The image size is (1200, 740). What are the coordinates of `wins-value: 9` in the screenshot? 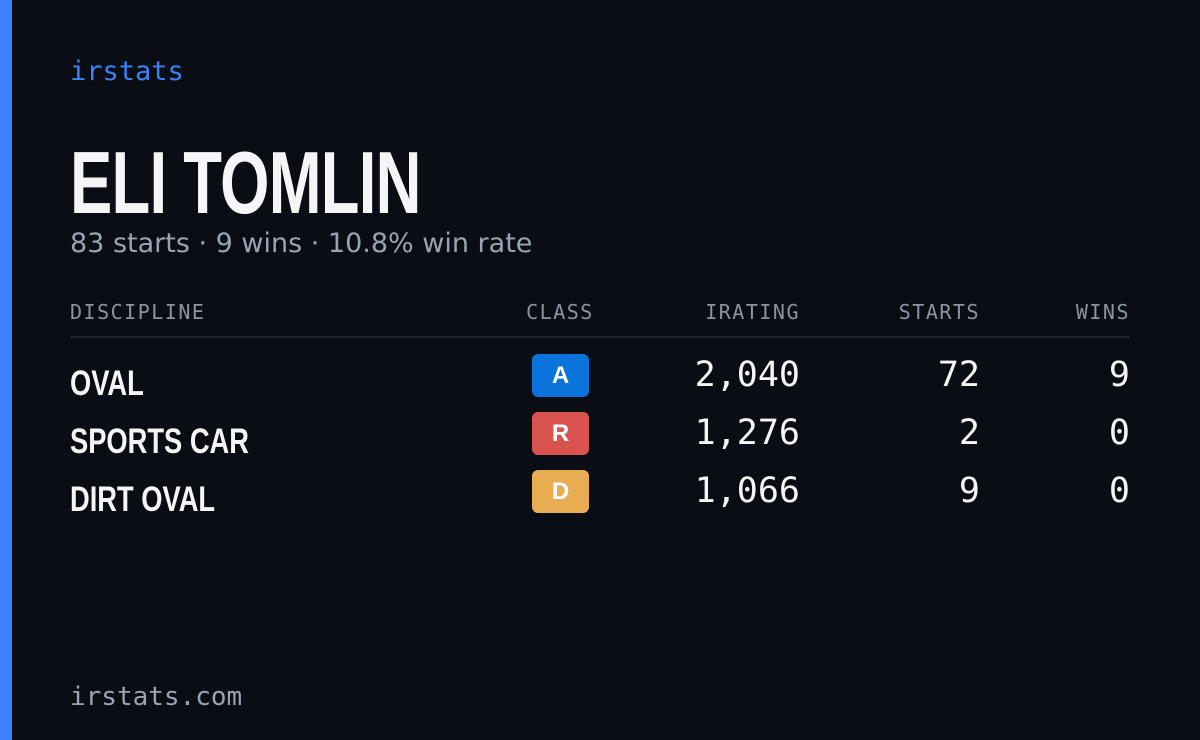 It's located at (1119, 375).